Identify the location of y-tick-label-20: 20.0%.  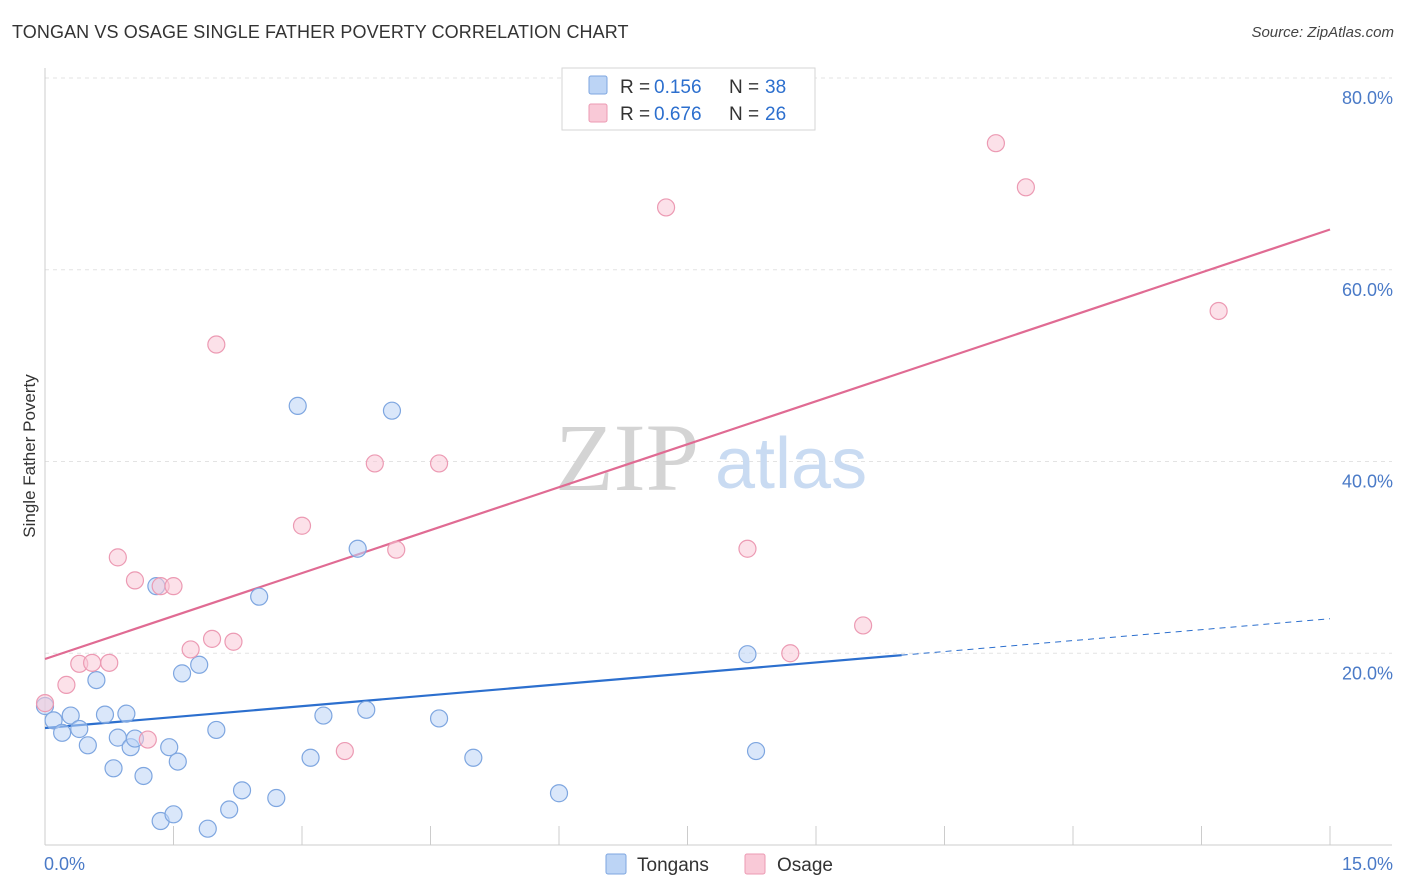
(1367, 673).